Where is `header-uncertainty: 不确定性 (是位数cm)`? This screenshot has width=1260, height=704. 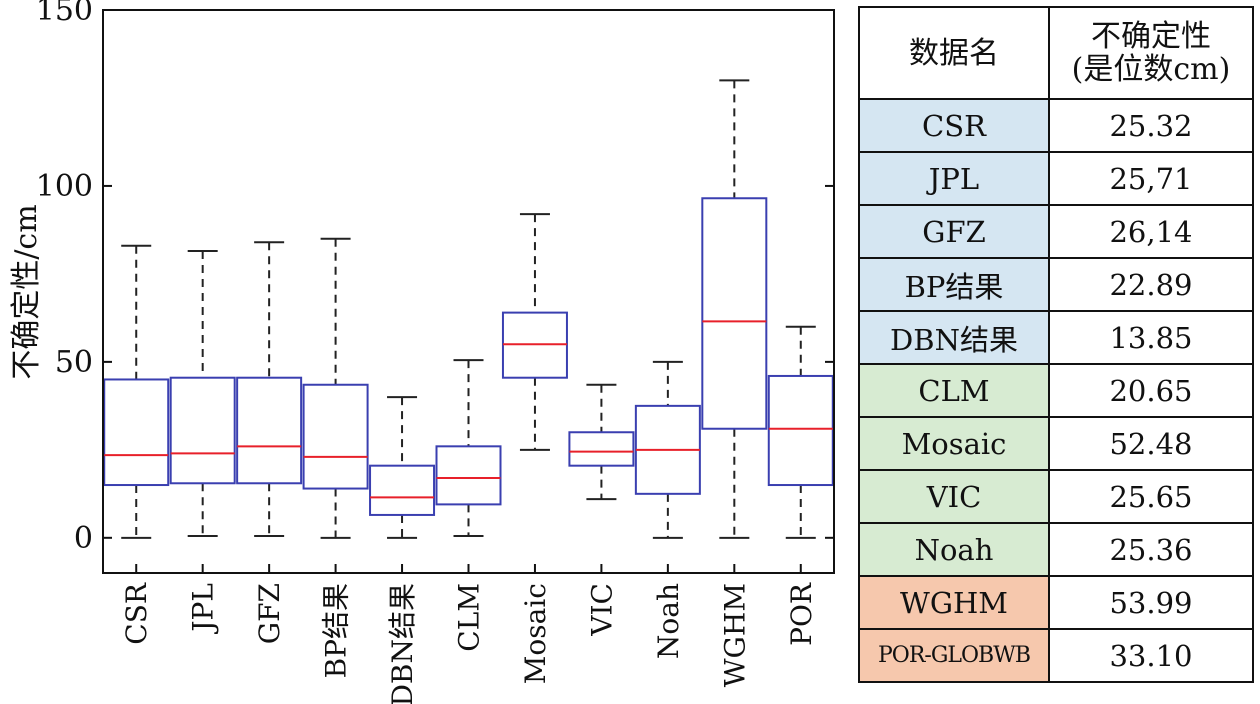
header-uncertainty: 不确定性 (是位数cm) is located at coordinates (1151, 53).